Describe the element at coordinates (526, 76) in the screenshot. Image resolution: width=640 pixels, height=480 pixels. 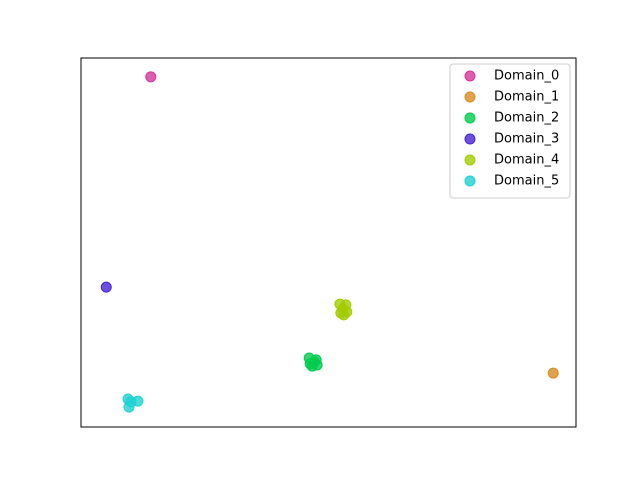
I see `legend-label: Domain_0` at that location.